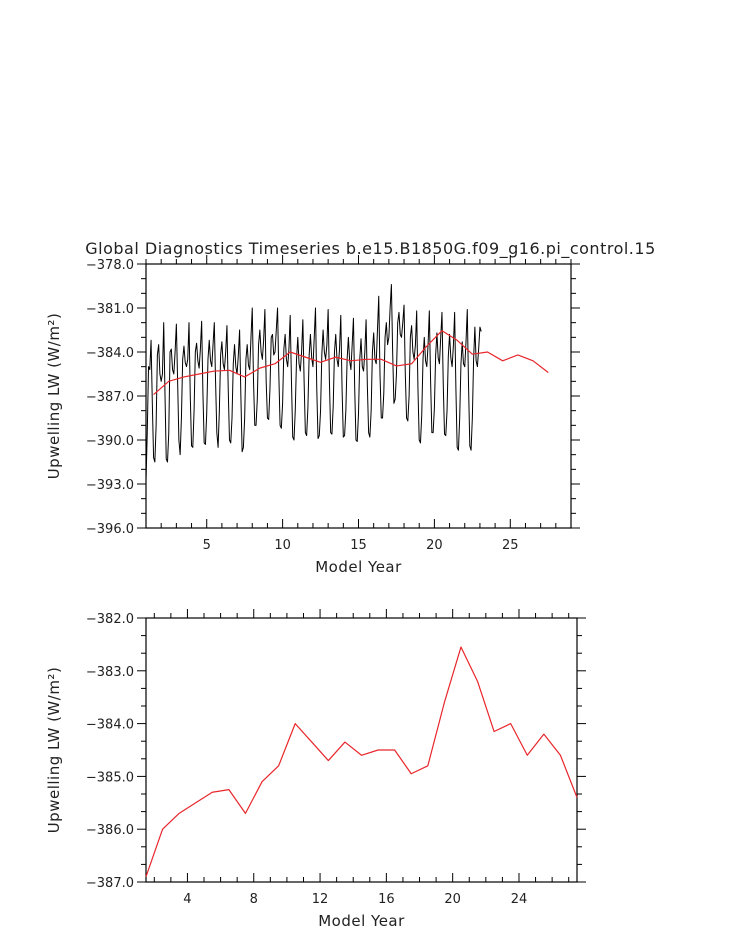 This screenshot has height=945, width=733. Describe the element at coordinates (110, 529) in the screenshot. I see `y-tick-label: −396.0` at that location.